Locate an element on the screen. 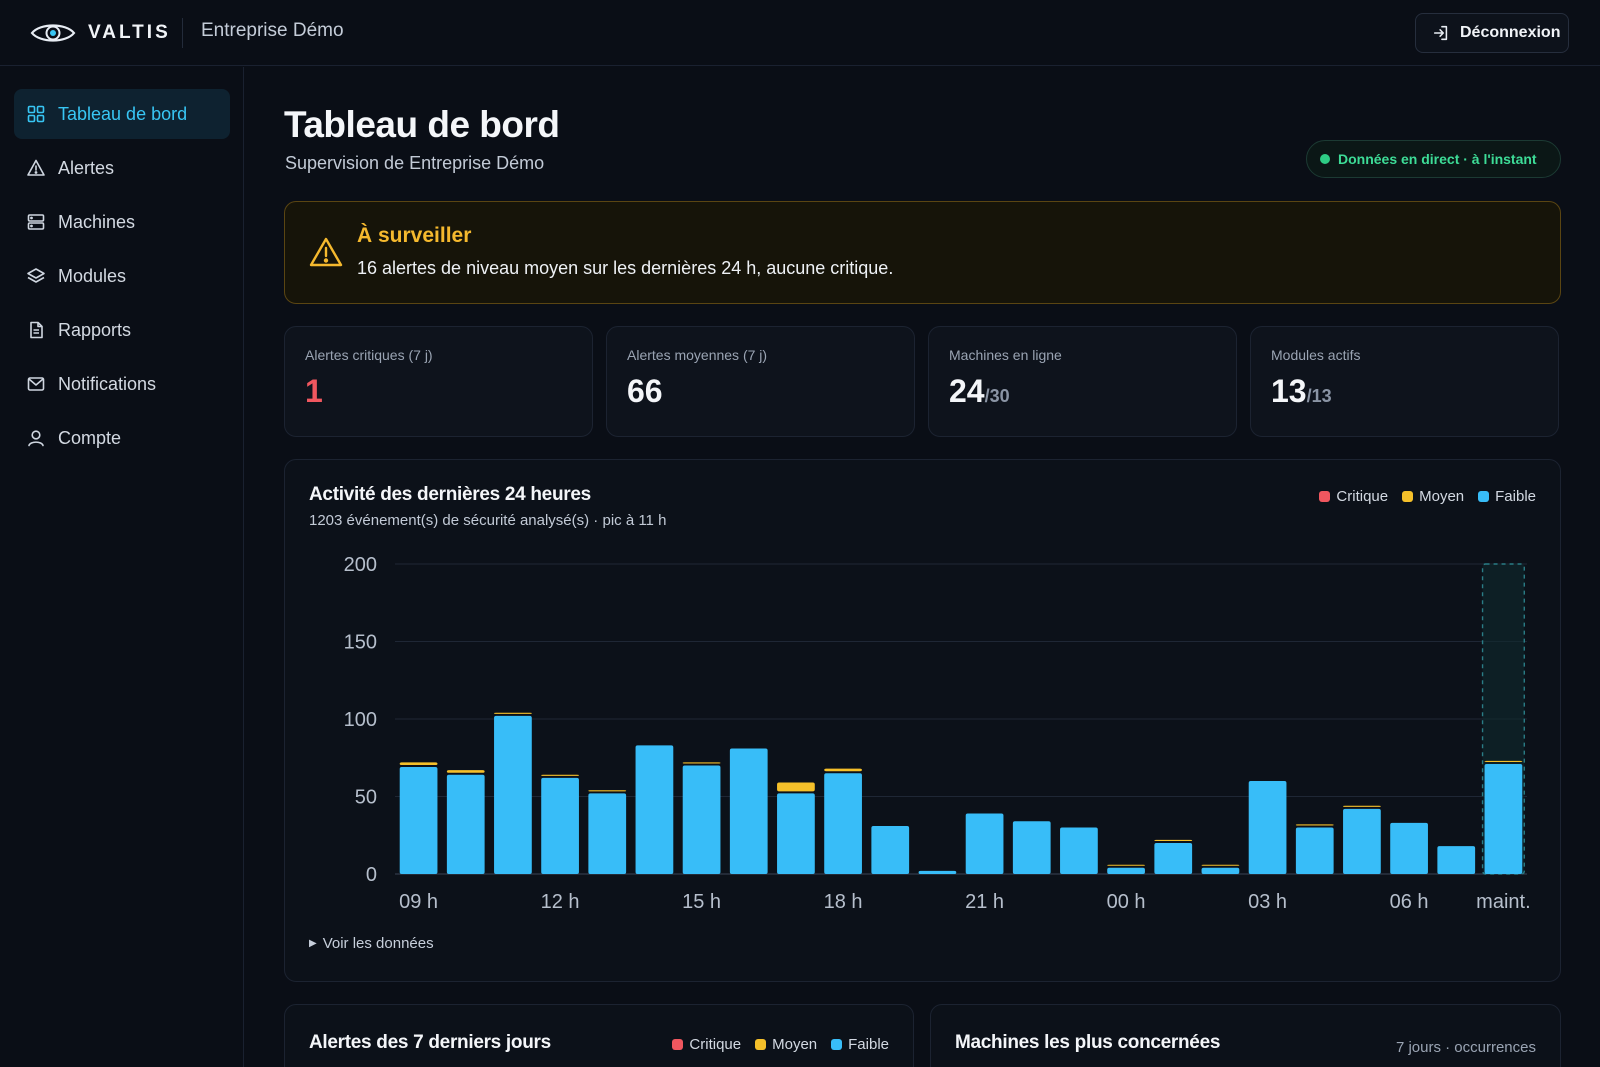 The height and width of the screenshot is (1067, 1600). eye-logo-icon is located at coordinates (53, 33).